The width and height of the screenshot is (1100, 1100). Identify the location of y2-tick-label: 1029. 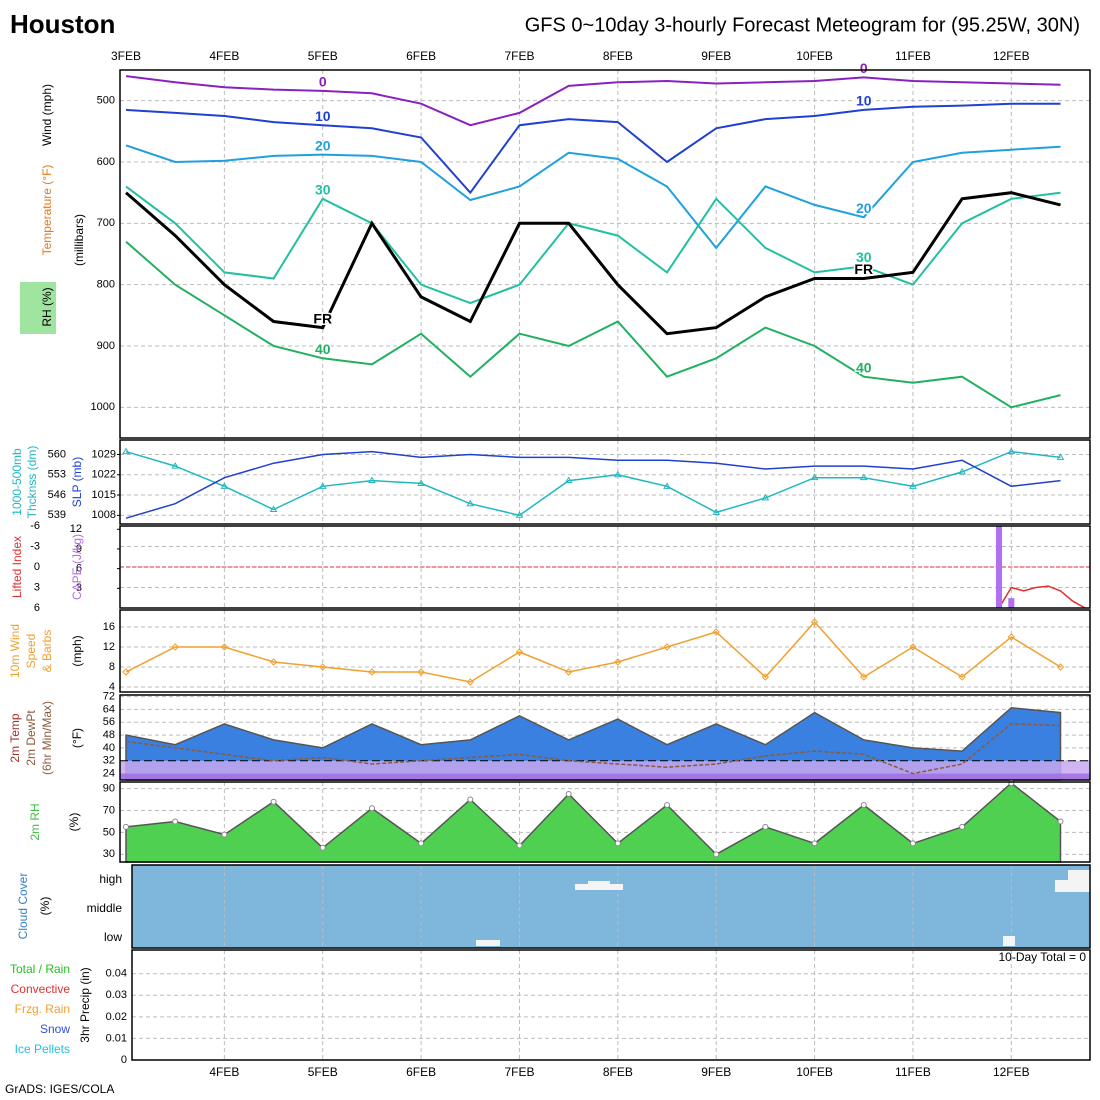
(104, 454).